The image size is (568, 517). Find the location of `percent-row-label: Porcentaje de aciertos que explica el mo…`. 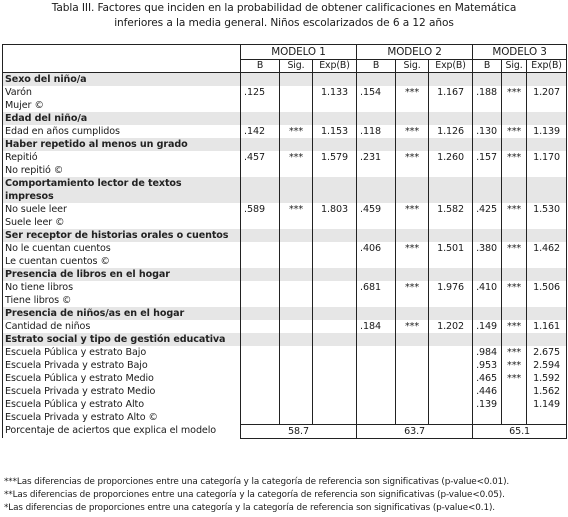

percent-row-label: Porcentaje de aciertos que explica el mo… is located at coordinates (121, 431).